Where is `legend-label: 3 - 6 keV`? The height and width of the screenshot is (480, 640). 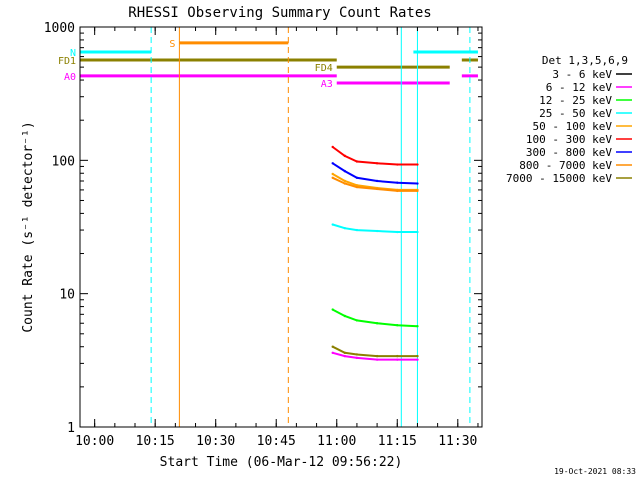
legend-label: 3 - 6 keV is located at coordinates (582, 74).